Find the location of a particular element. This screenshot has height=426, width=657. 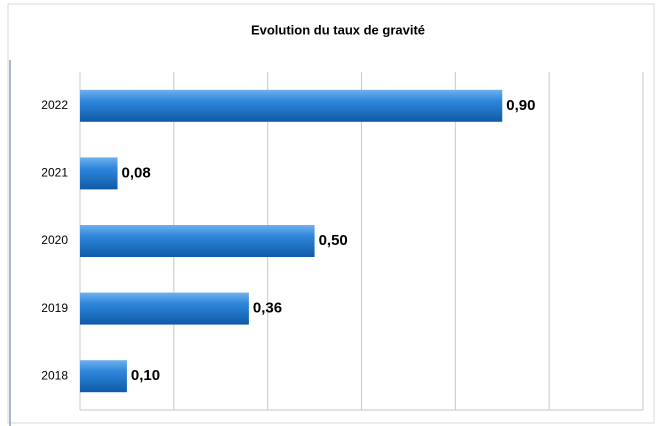

y-tick-label: 2020 is located at coordinates (54, 240).